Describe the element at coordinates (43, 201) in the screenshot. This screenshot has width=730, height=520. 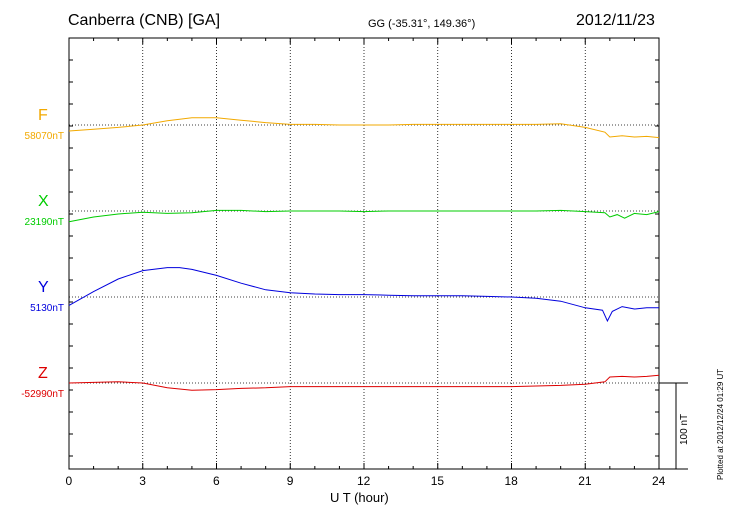
I see `component-label-x: X` at that location.